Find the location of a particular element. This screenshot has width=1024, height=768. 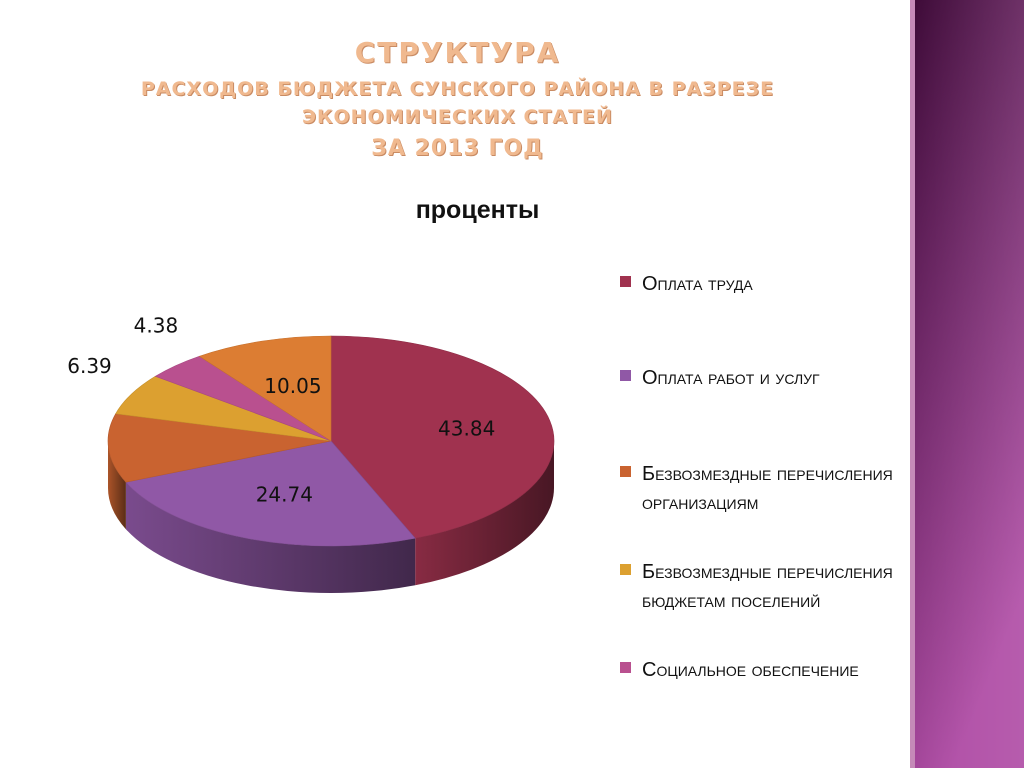

pie-slice-extra is located at coordinates (265, 388).